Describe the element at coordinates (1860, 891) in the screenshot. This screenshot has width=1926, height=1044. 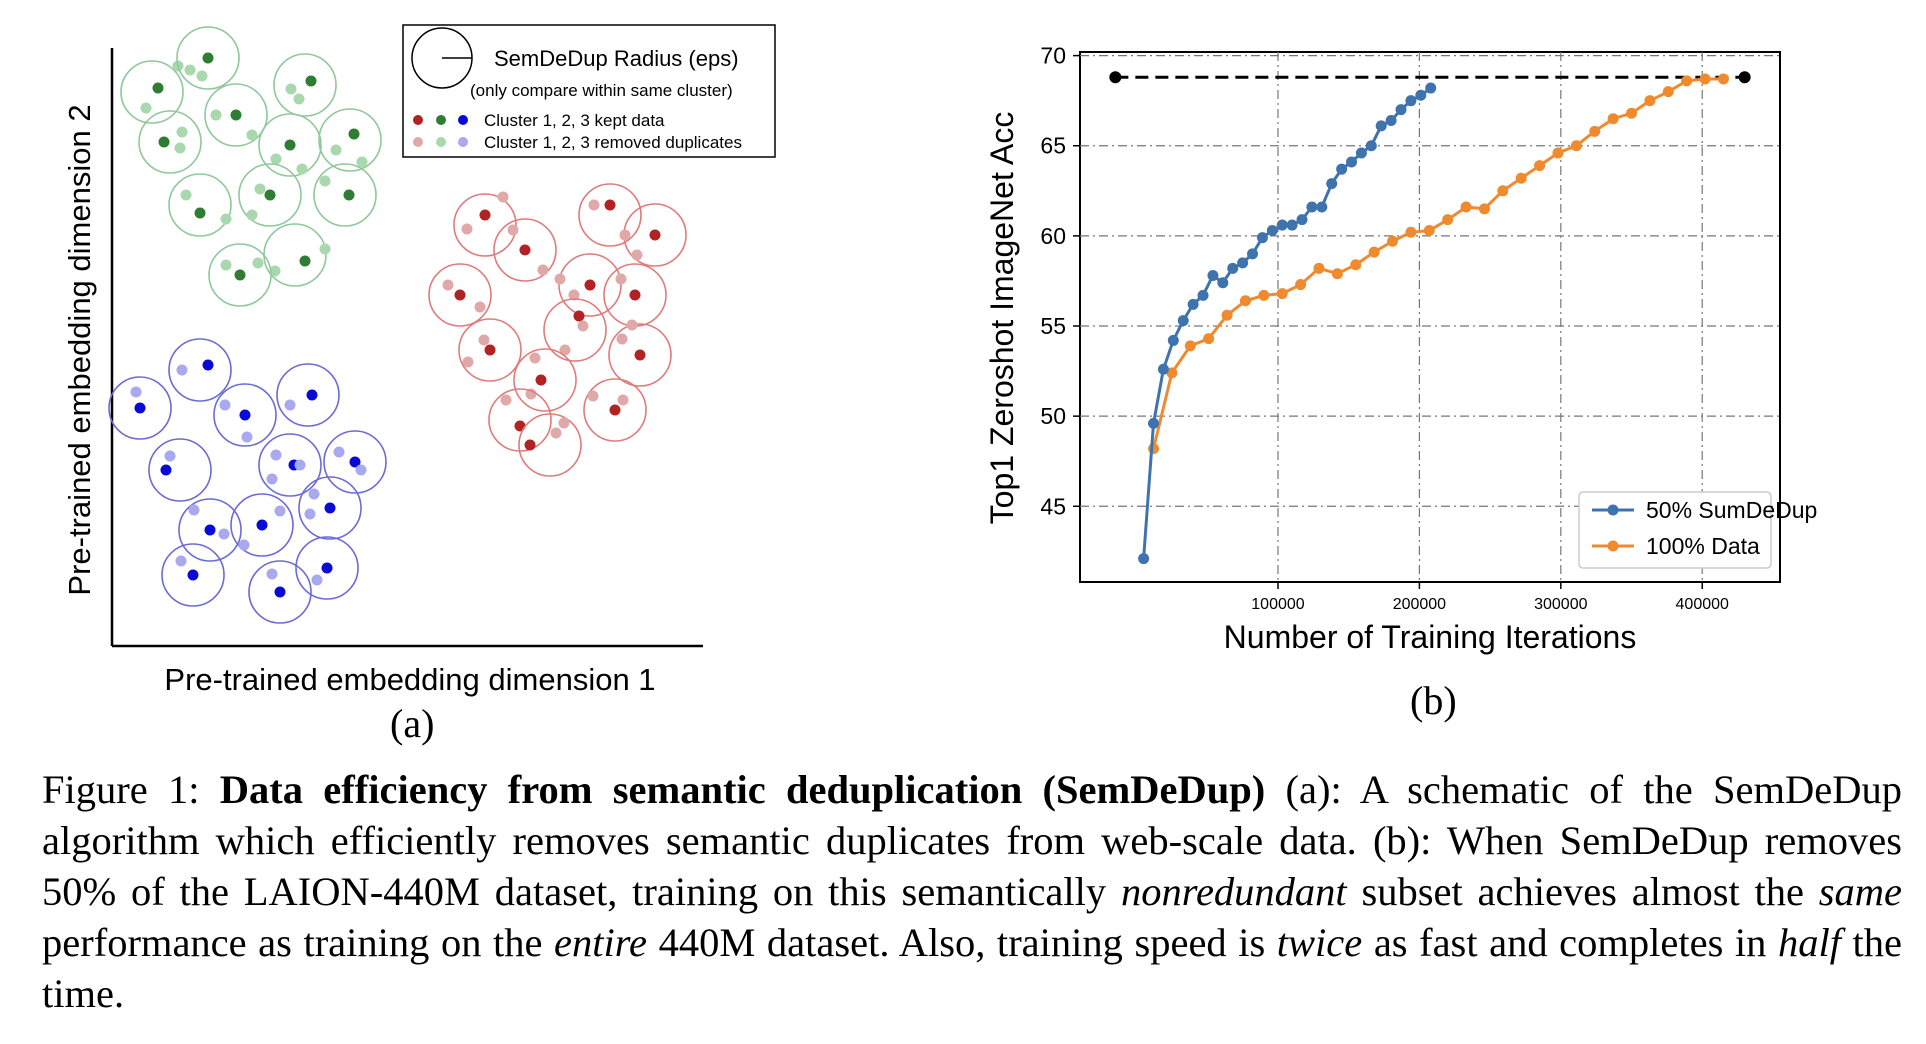
I see `caption-emphasis-2: same` at that location.